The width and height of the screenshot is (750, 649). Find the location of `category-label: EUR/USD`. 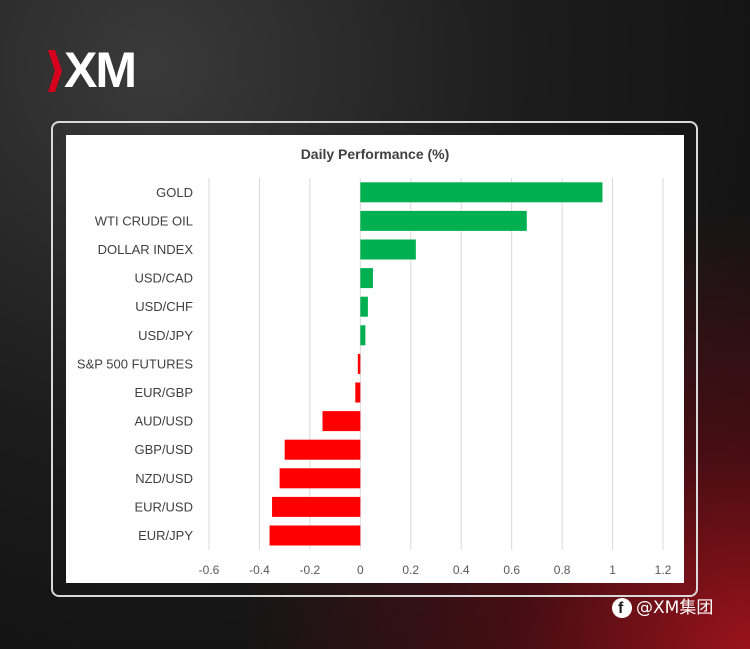

category-label: EUR/USD is located at coordinates (163, 506).